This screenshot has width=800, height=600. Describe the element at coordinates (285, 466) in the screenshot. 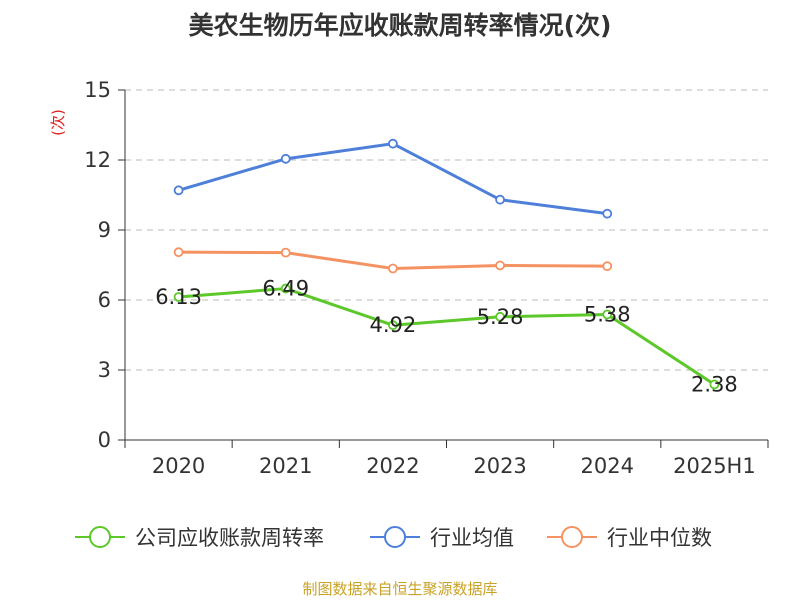

I see `x-tick-label: 2021` at that location.